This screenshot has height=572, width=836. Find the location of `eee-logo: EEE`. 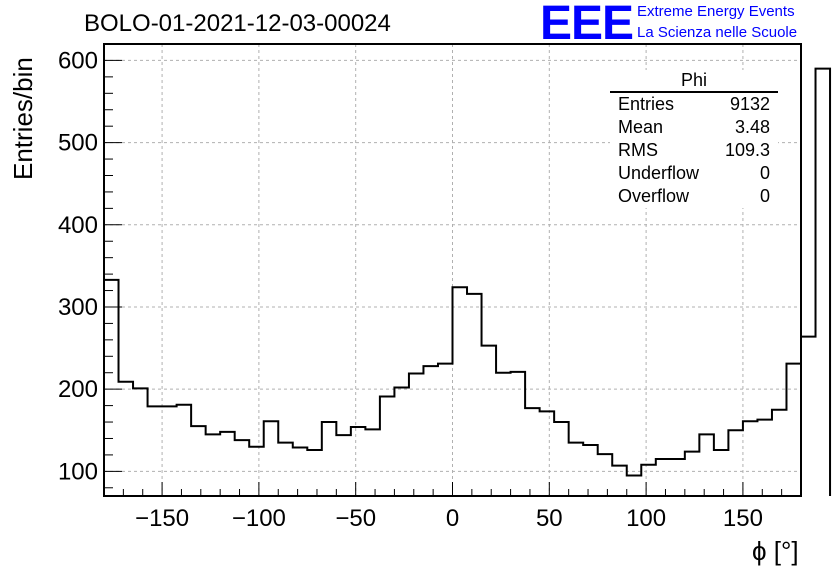

eee-logo: EEE is located at coordinates (587, 25).